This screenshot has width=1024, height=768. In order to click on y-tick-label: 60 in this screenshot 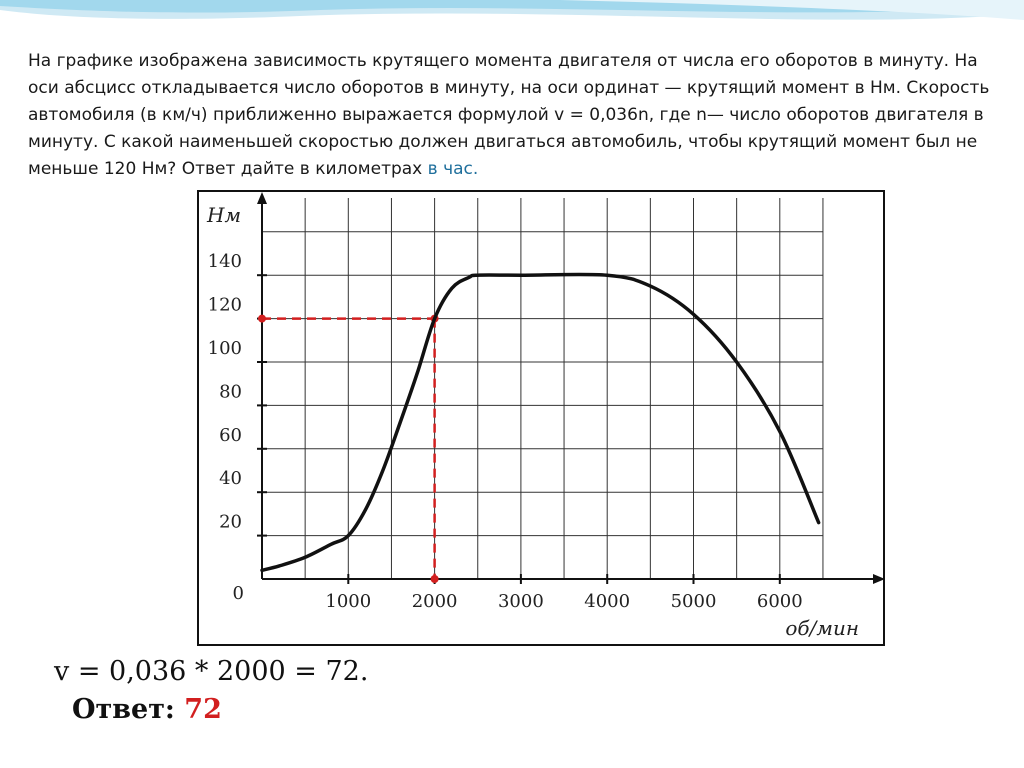, I will do `click(230, 435)`.